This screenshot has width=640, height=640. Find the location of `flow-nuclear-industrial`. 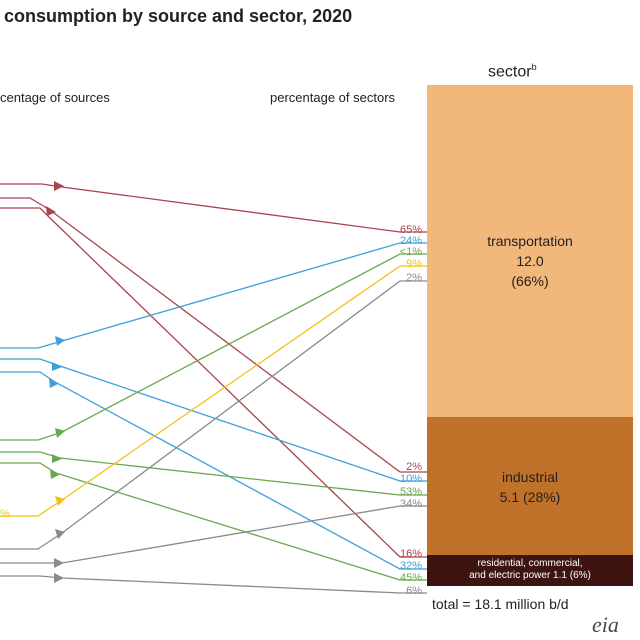

flow-nuclear-industrial is located at coordinates (200, 534).